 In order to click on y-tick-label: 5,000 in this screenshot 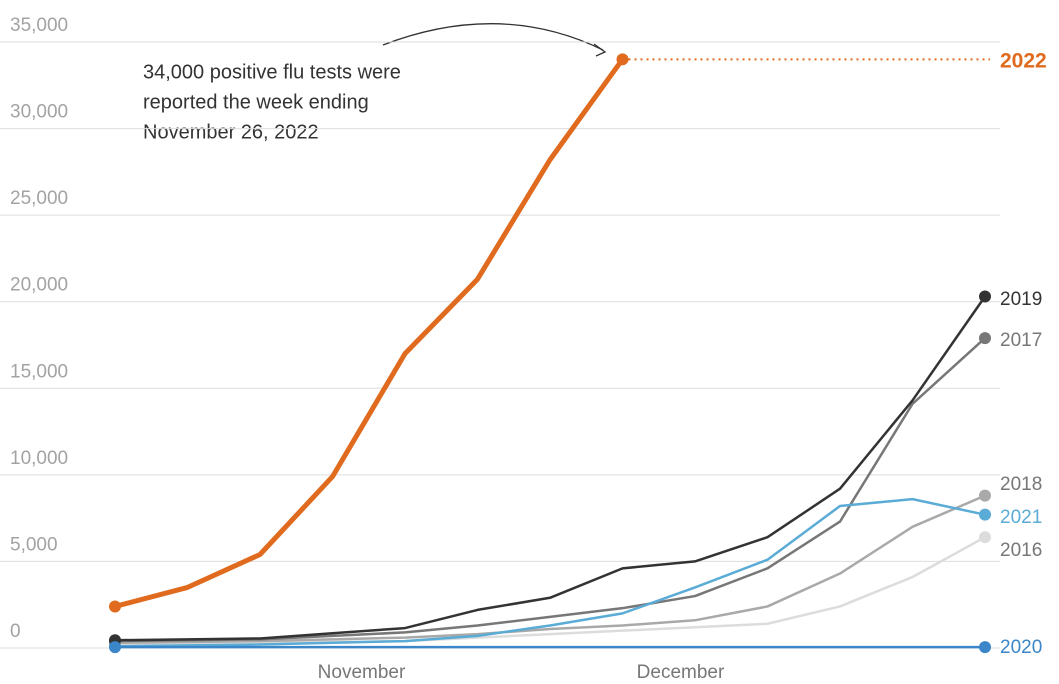, I will do `click(34, 544)`.